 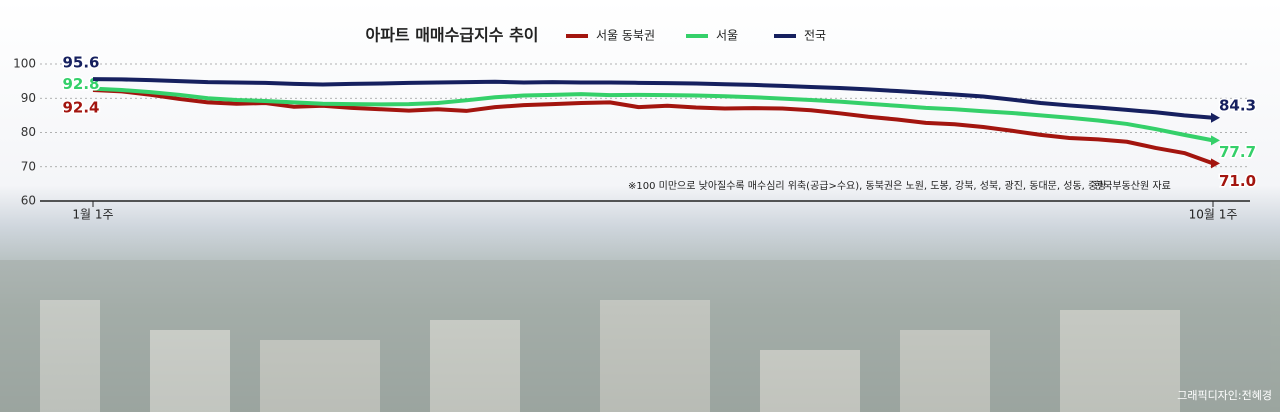 I want to click on value-label: 77.7, so click(x=1237, y=152).